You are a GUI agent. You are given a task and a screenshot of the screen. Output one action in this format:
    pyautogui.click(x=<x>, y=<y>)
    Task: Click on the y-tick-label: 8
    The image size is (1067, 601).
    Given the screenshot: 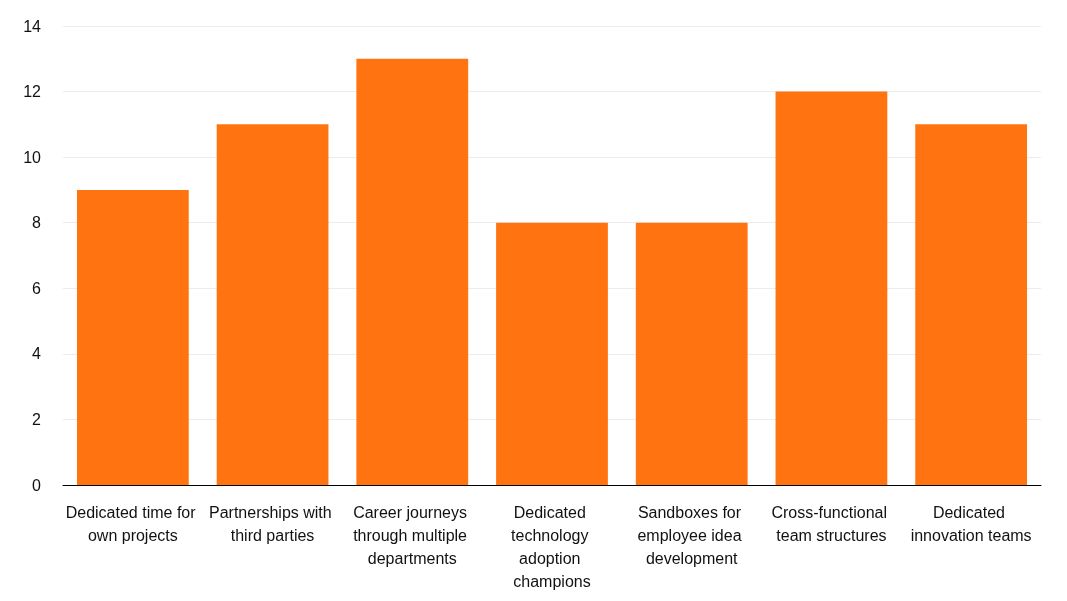 What is the action you would take?
    pyautogui.click(x=37, y=223)
    